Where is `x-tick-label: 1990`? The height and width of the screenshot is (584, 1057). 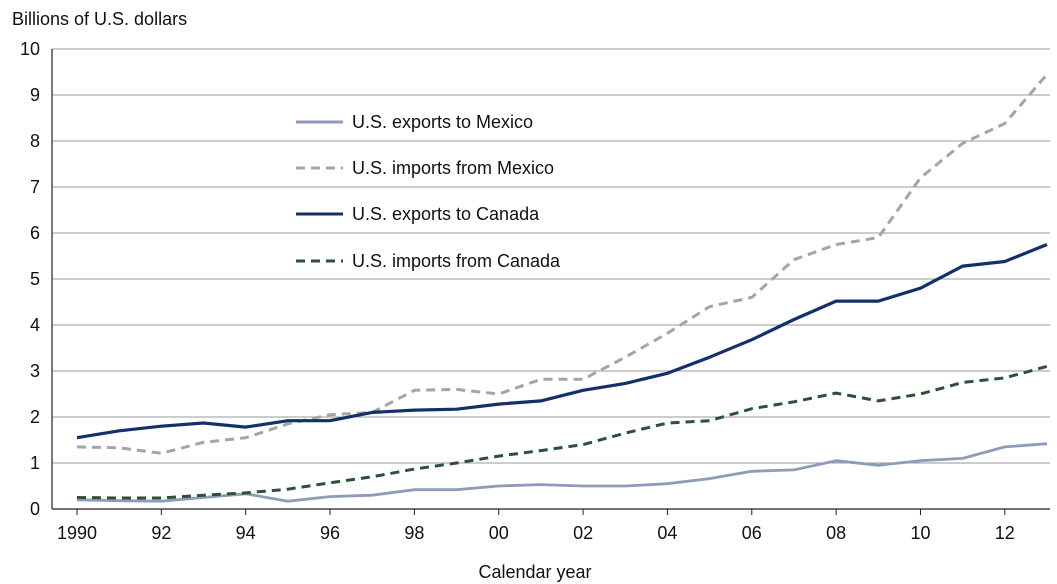 x-tick-label: 1990 is located at coordinates (77, 533).